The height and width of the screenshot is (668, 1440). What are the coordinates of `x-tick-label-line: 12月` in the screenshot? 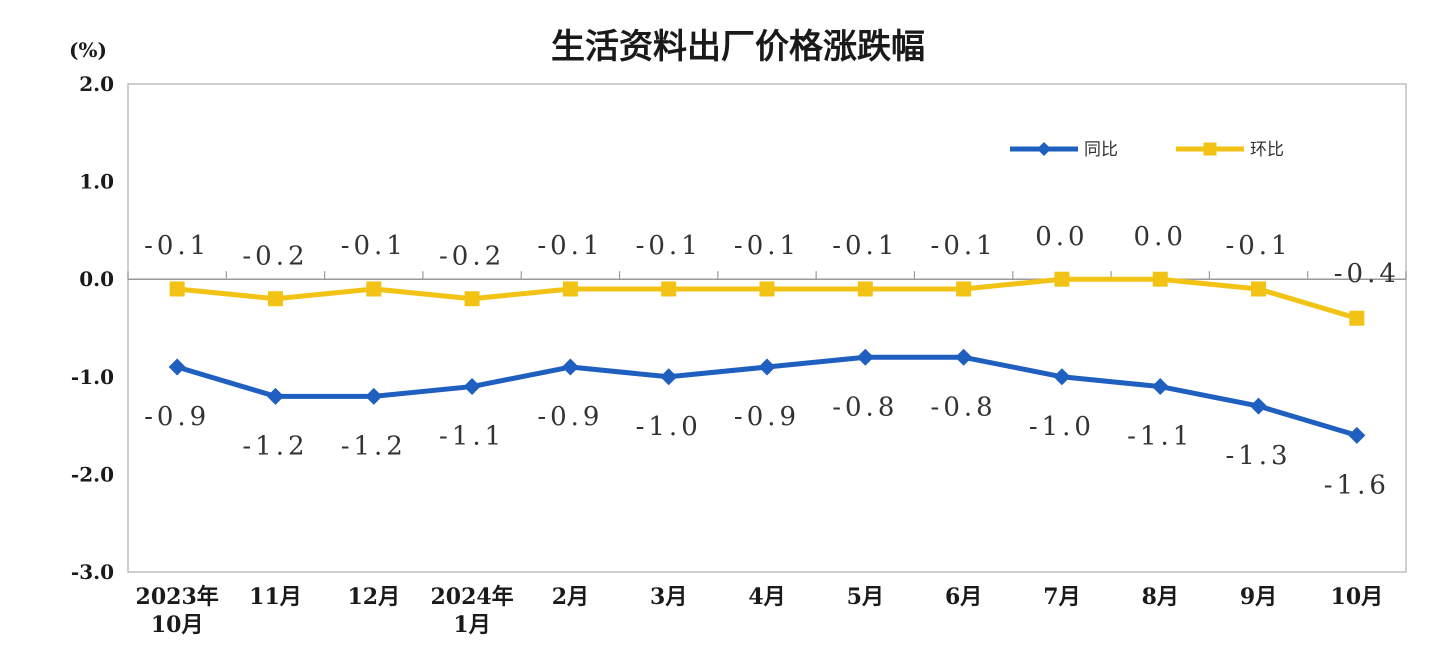 It's located at (373, 597).